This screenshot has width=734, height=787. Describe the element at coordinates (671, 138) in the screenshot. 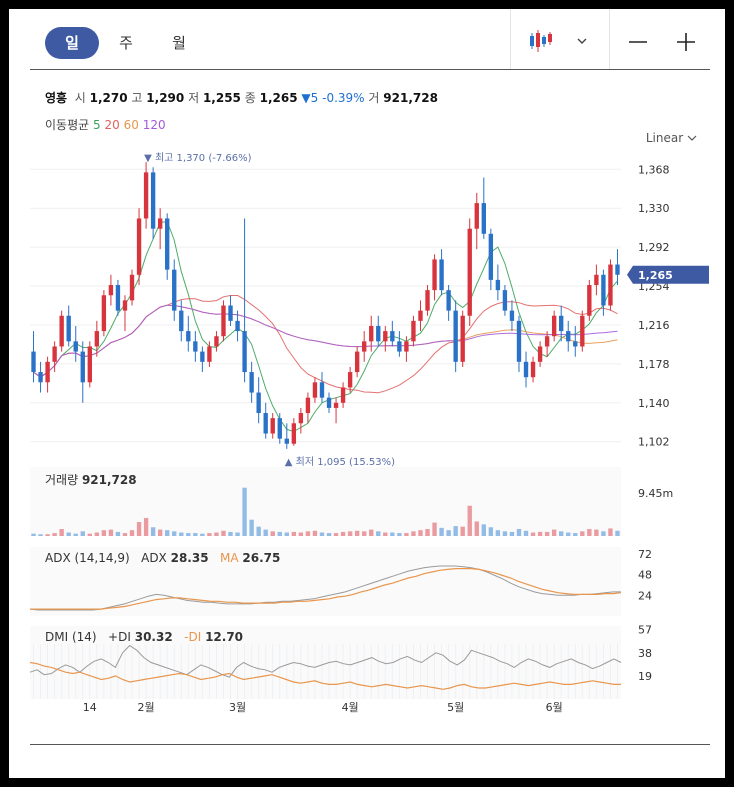

I see `scale-mode-selector: Linear` at that location.